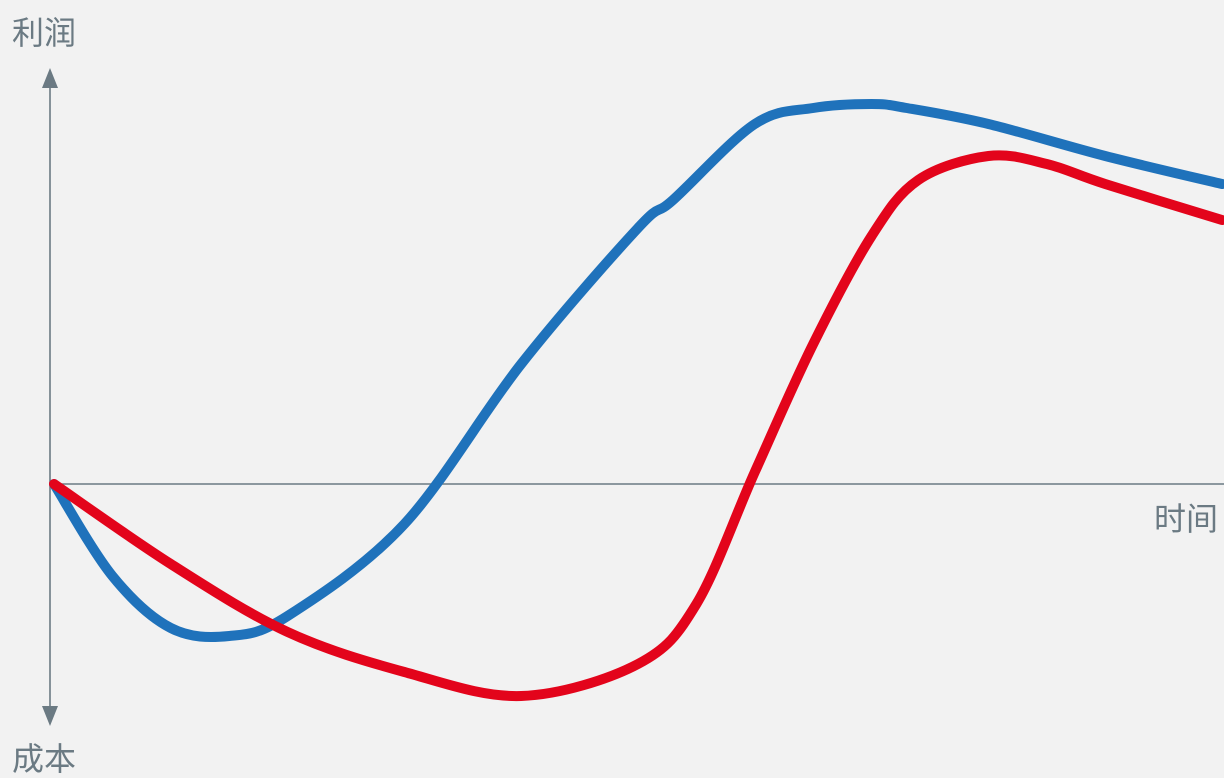 This screenshot has height=778, width=1224. What do you see at coordinates (44, 759) in the screenshot?
I see `y-axis-bottom-label: 成本` at bounding box center [44, 759].